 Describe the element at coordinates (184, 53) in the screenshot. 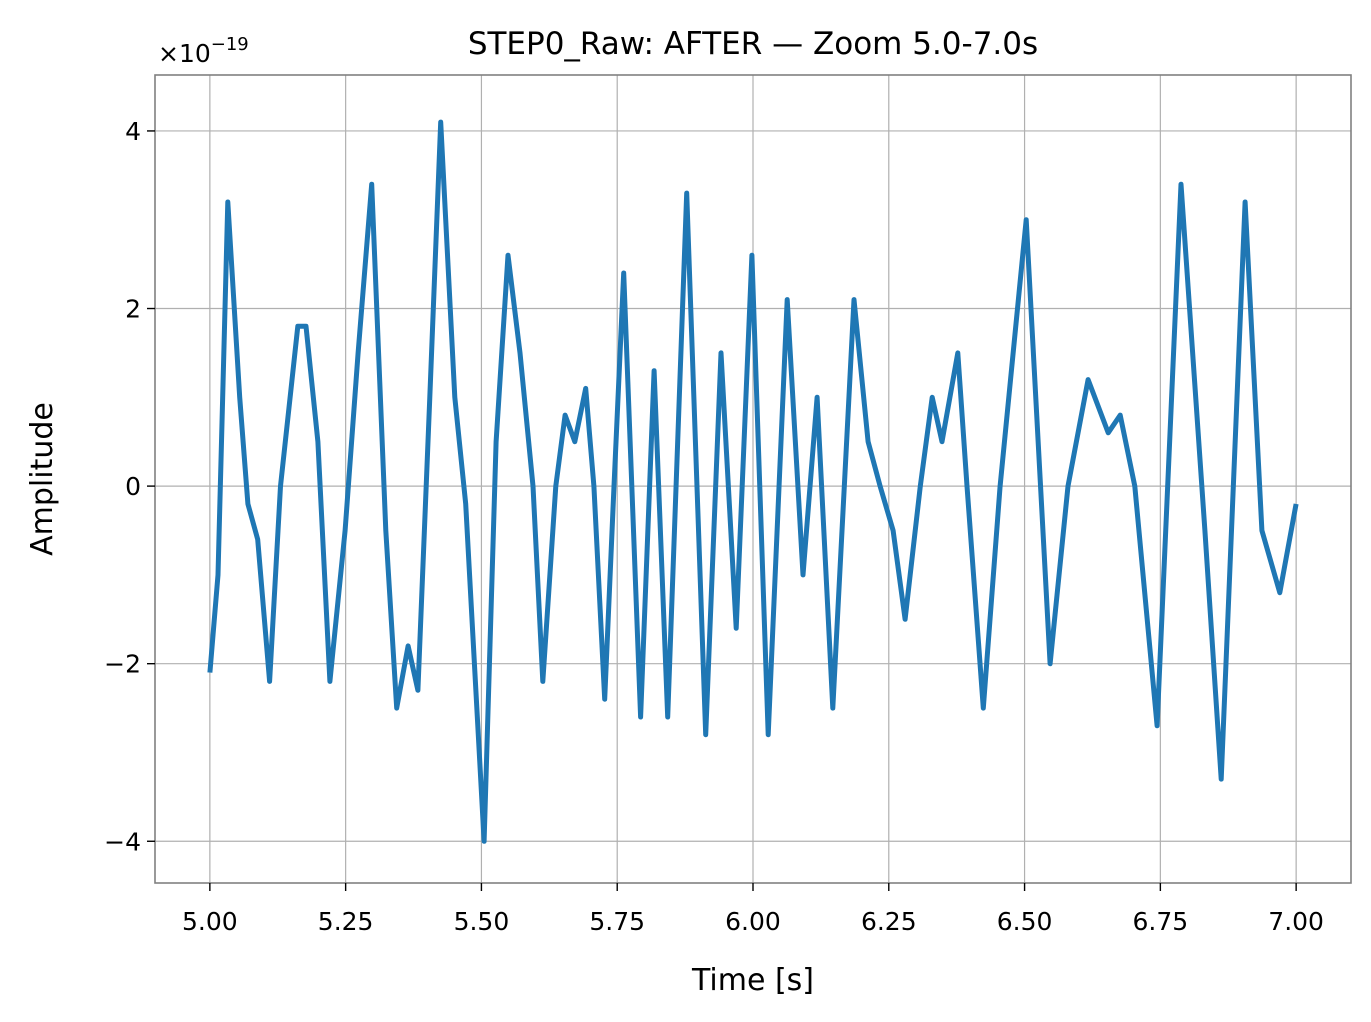

I see `offset-base: ×10` at that location.